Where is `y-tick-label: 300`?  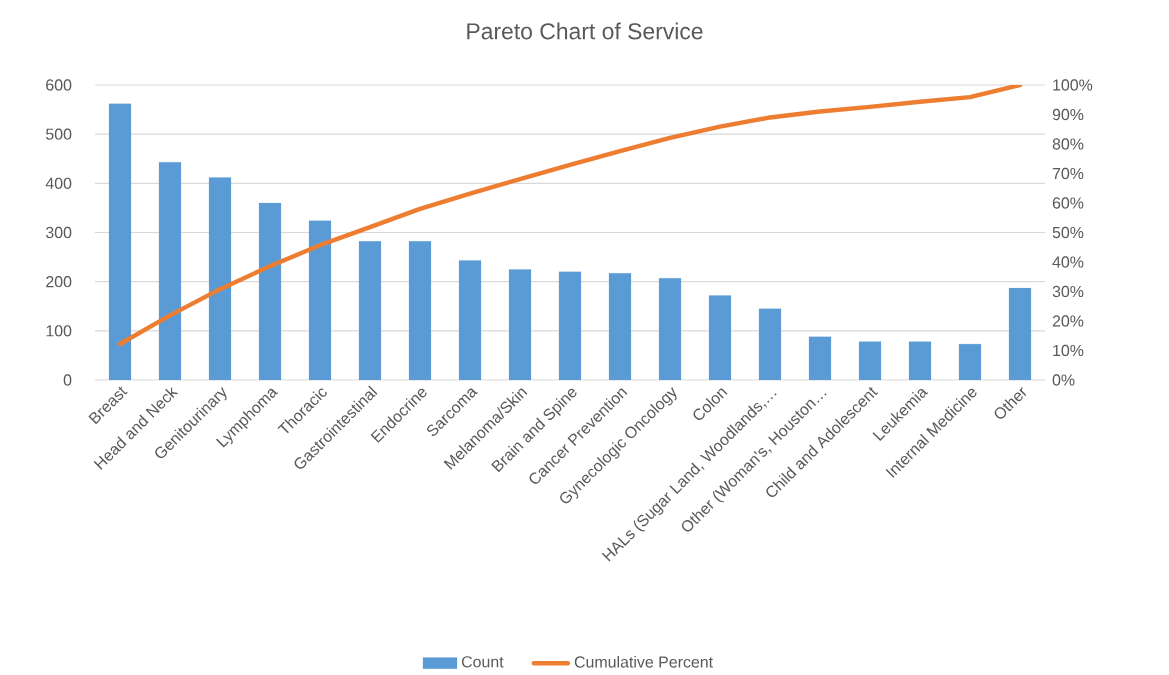 y-tick-label: 300 is located at coordinates (58, 232).